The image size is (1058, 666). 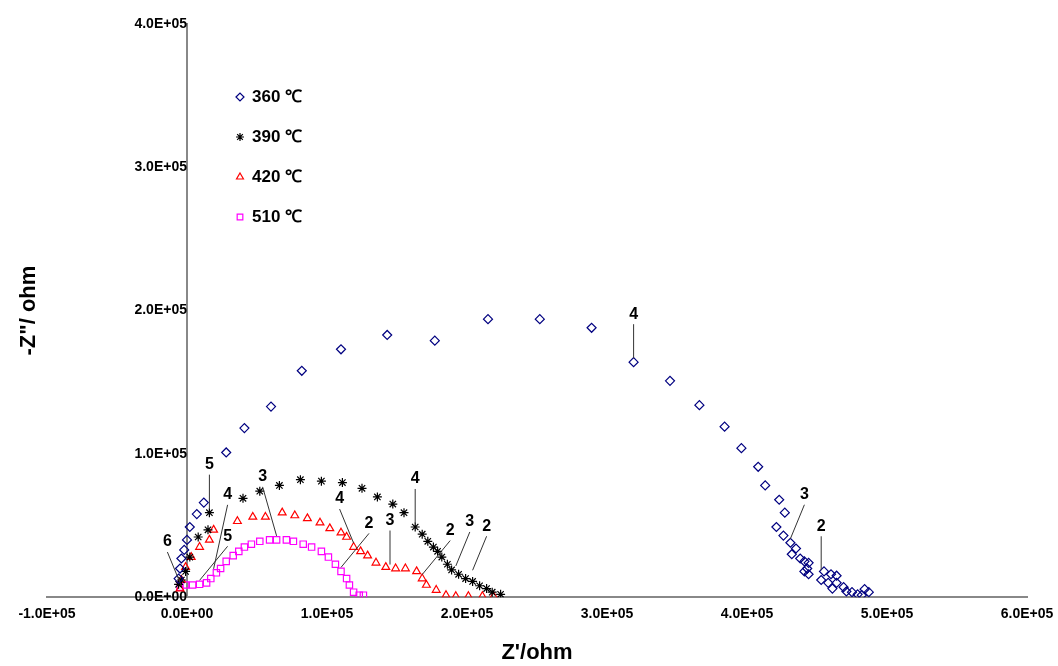 What do you see at coordinates (1027, 613) in the screenshot?
I see `x-tick-label: 6.0E+05` at bounding box center [1027, 613].